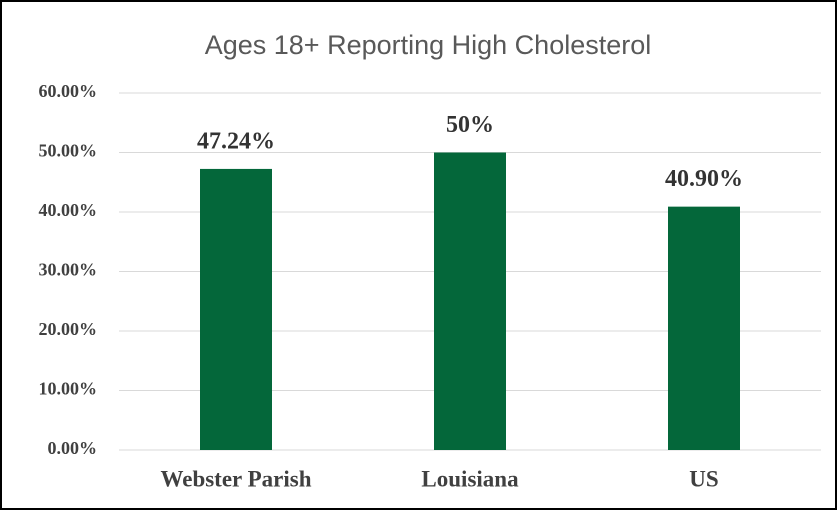 The width and height of the screenshot is (837, 510). What do you see at coordinates (73, 448) in the screenshot?
I see `y-tick-label: 0.00%` at bounding box center [73, 448].